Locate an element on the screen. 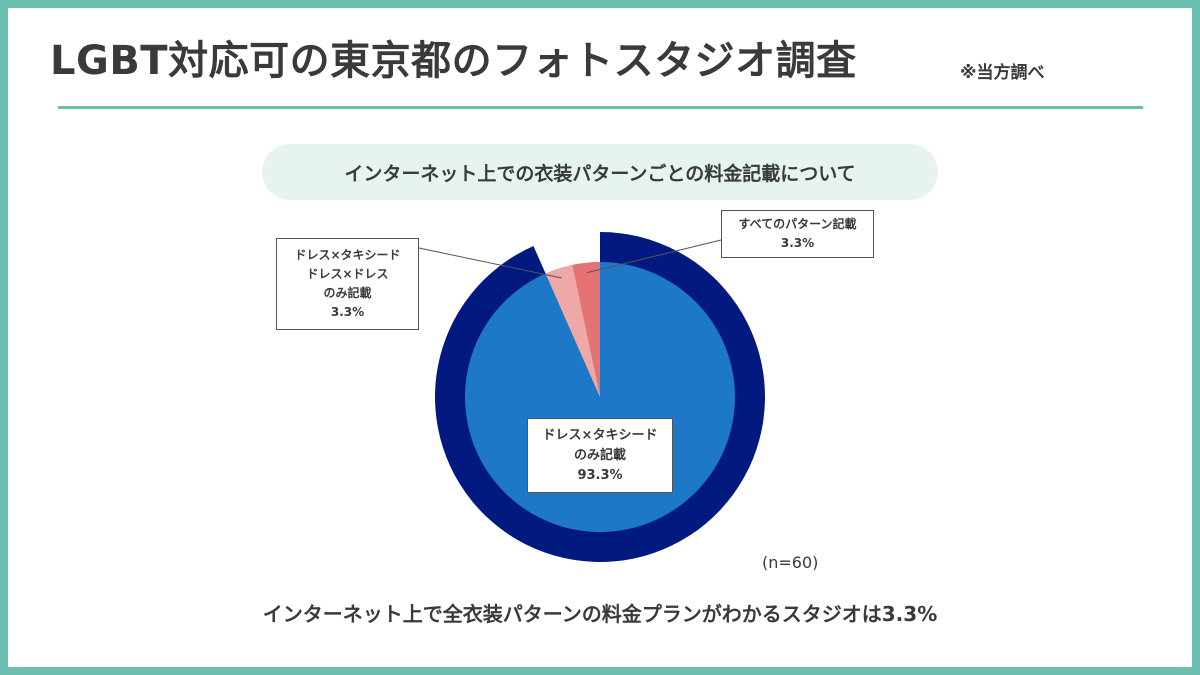 Image resolution: width=1200 pixels, height=675 pixels. callout-all-patterns-label: すべてのパターン記載 is located at coordinates (797, 224).